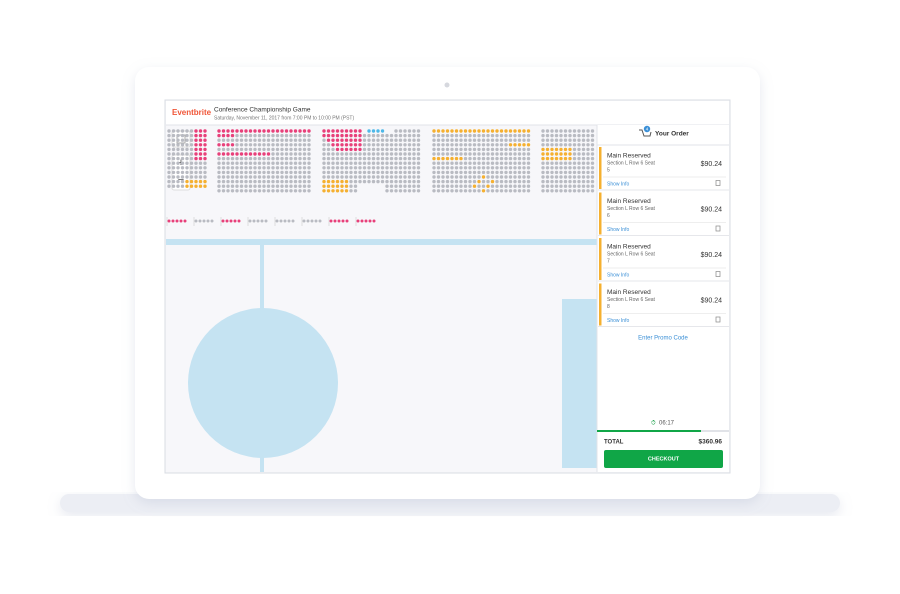 This screenshot has width=900, height=594. Describe the element at coordinates (181, 180) in the screenshot. I see `zoom-out: −` at that location.